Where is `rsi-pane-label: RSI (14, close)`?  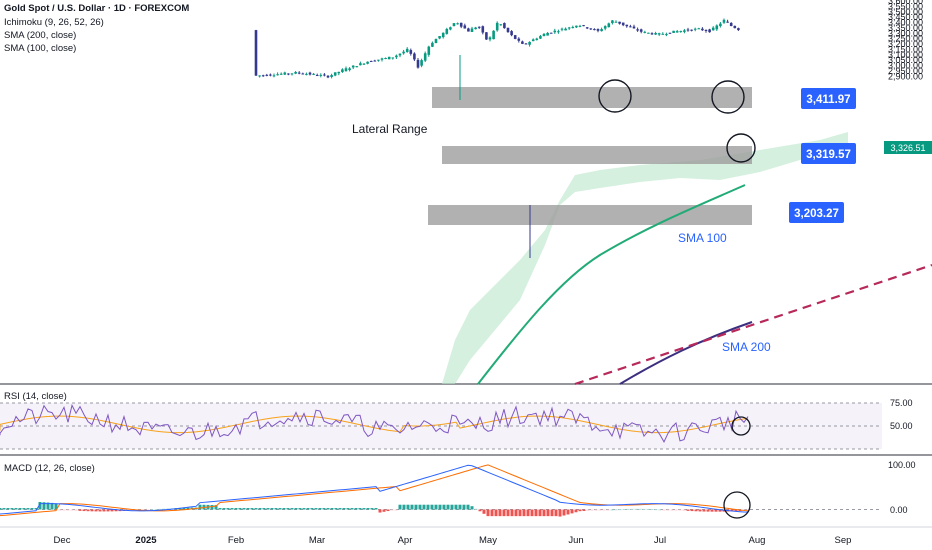 rsi-pane-label: RSI (14, close) is located at coordinates (35, 396).